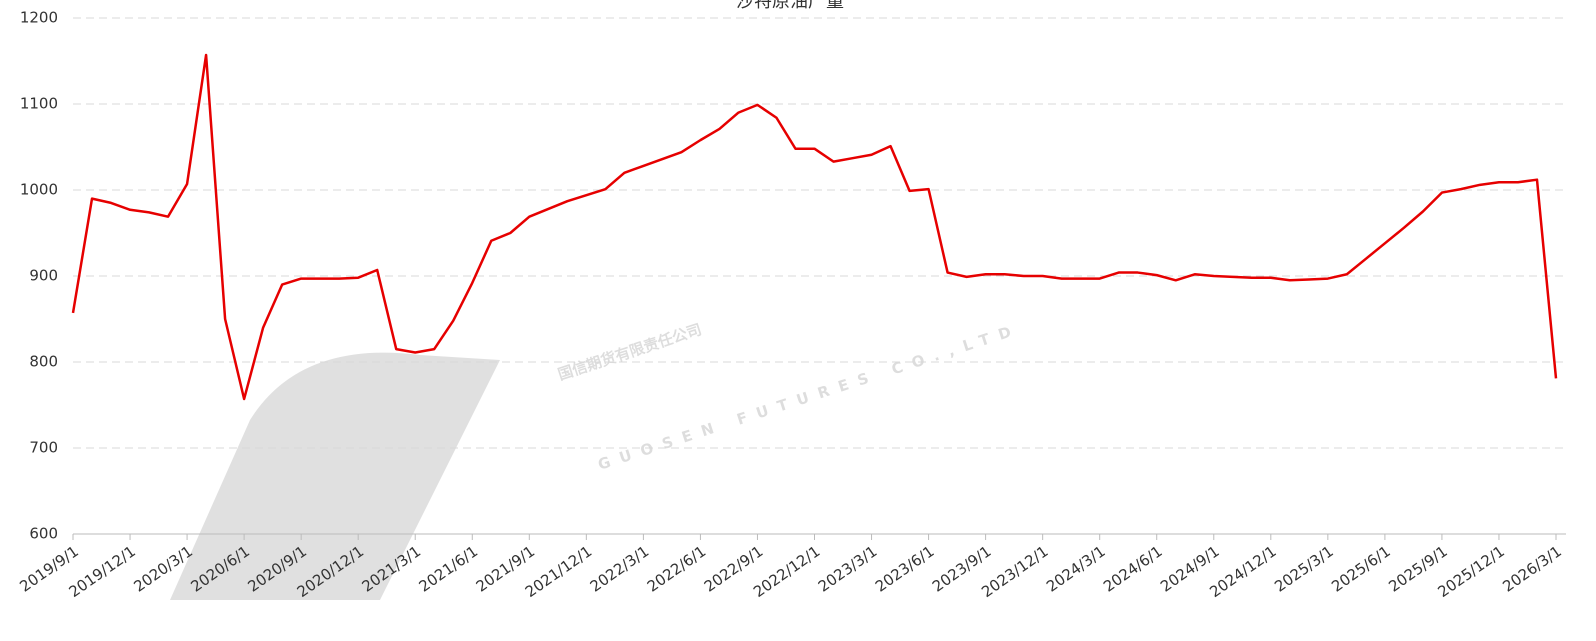  What do you see at coordinates (335, 476) in the screenshot?
I see `watermark-logo` at bounding box center [335, 476].